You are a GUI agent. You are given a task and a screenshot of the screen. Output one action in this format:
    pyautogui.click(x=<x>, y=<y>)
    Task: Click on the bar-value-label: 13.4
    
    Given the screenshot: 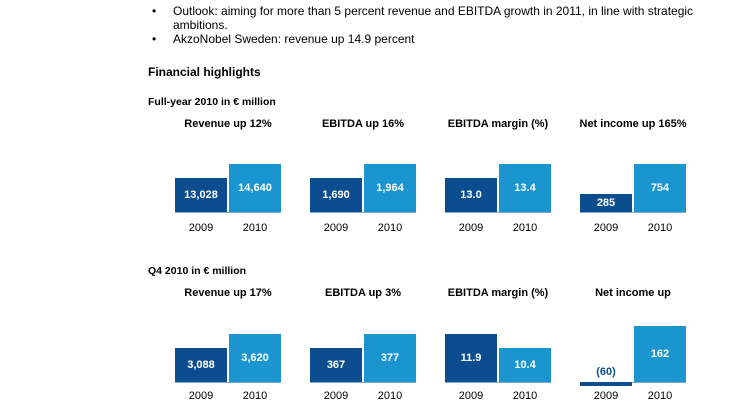 What is the action you would take?
    pyautogui.click(x=525, y=188)
    